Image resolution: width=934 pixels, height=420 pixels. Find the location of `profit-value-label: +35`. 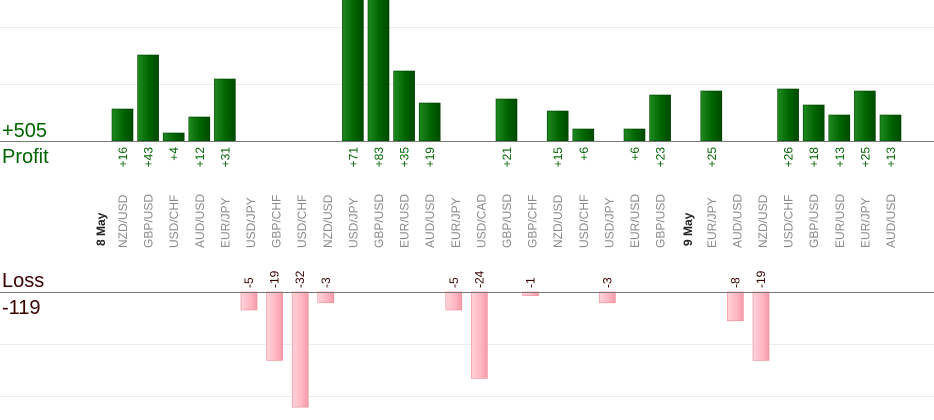

profit-value-label: +35 is located at coordinates (405, 157).